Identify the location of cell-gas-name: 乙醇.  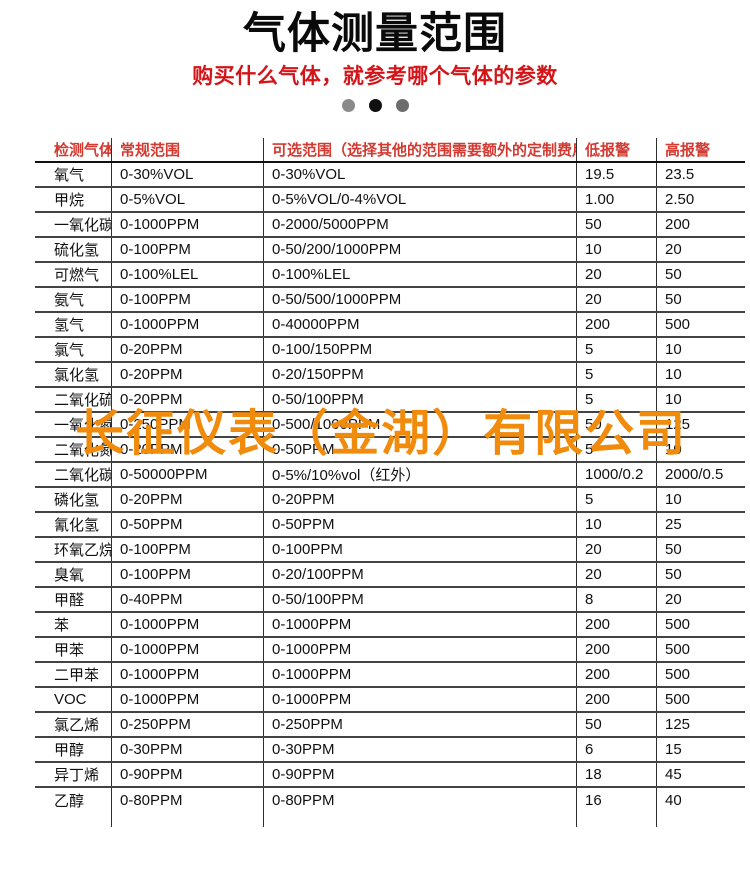
(73, 800).